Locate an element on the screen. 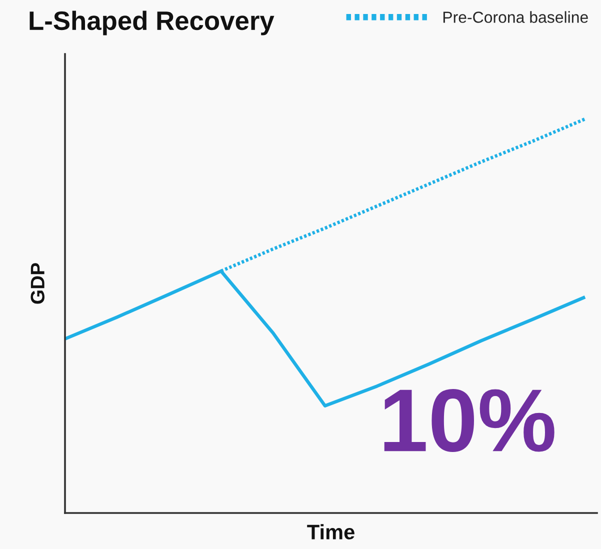  annotation: 10% is located at coordinates (469, 420).